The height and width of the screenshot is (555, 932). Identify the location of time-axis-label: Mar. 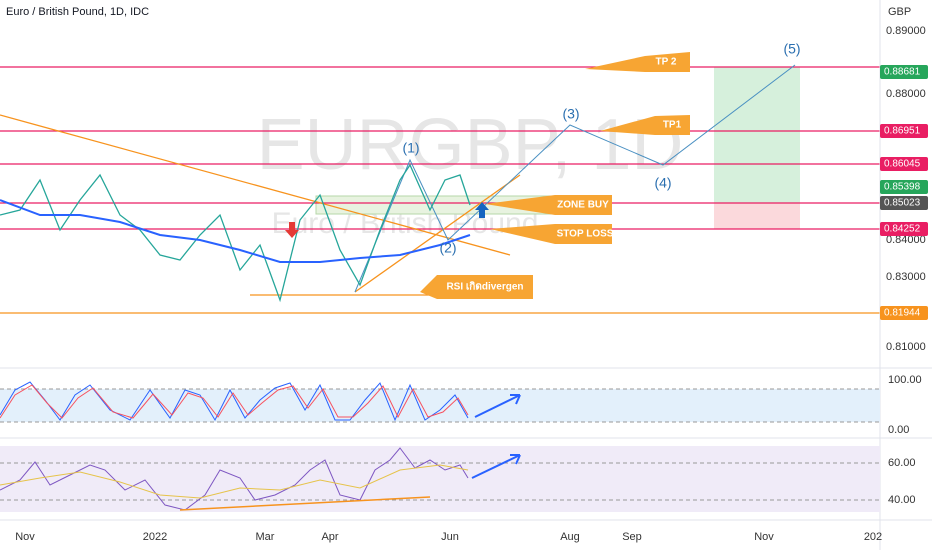
(265, 537).